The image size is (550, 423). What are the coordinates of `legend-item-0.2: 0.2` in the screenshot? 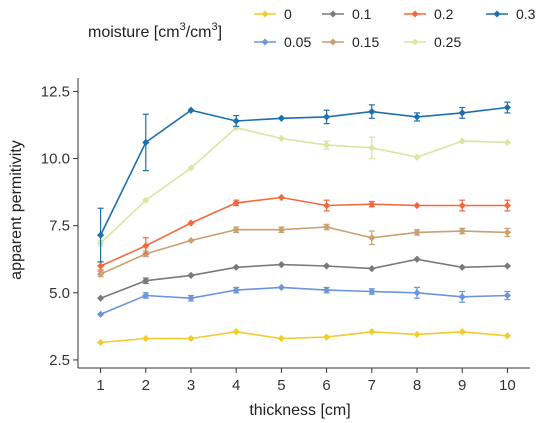 It's located at (429, 14).